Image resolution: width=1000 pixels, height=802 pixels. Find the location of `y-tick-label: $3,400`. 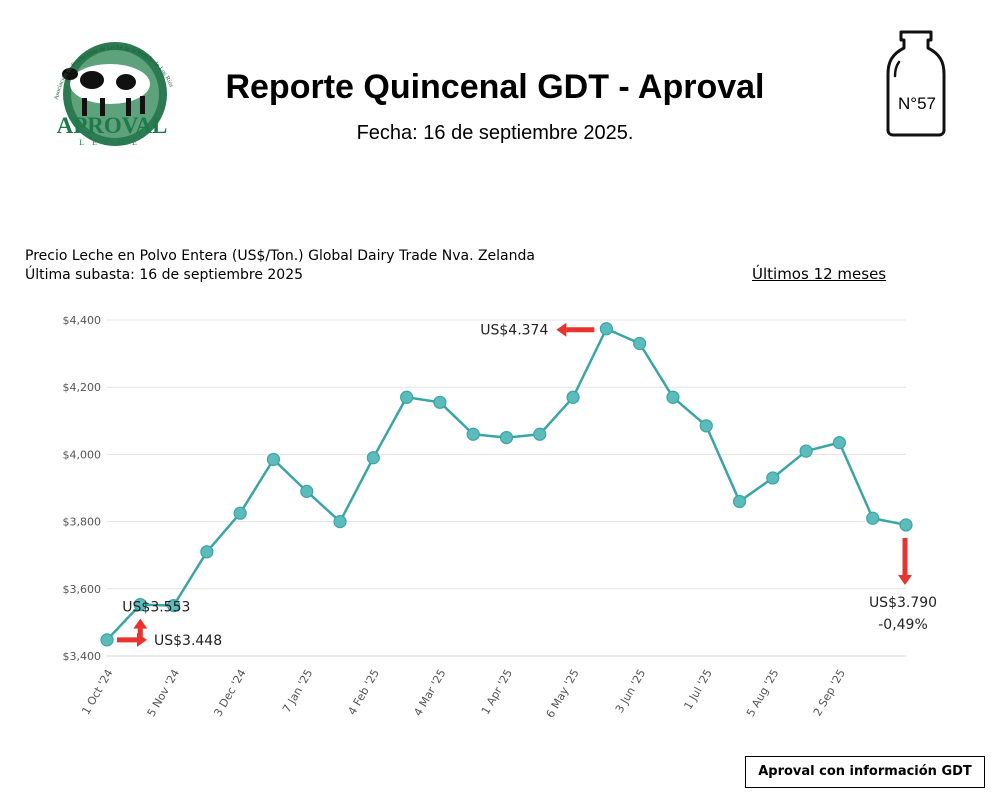

y-tick-label: $3,400 is located at coordinates (82, 656).